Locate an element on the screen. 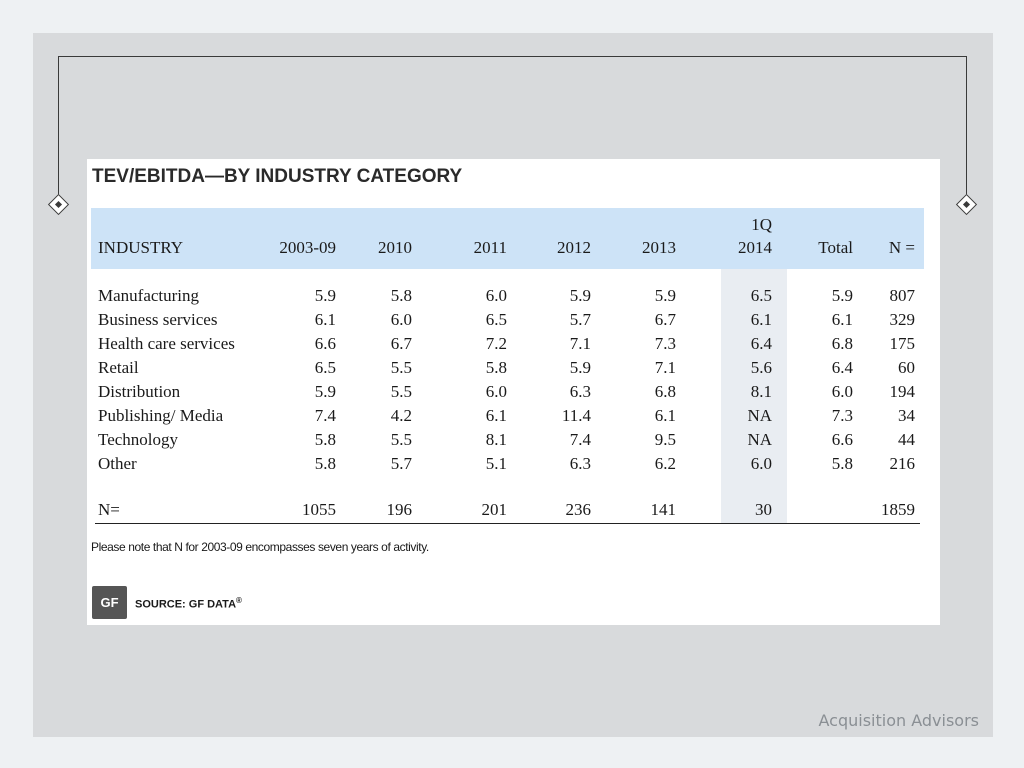  row-value-cell: 34 is located at coordinates (906, 415).